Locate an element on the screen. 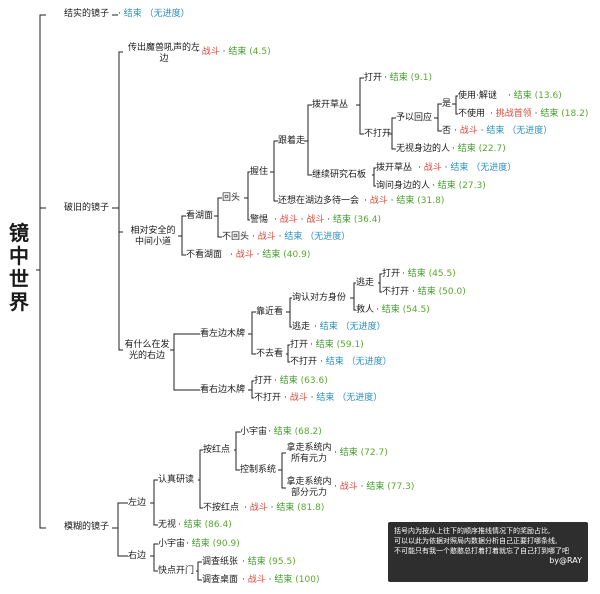 The image size is (600, 594). node-safe-path: 相对安全的中间小道 is located at coordinates (153, 236).